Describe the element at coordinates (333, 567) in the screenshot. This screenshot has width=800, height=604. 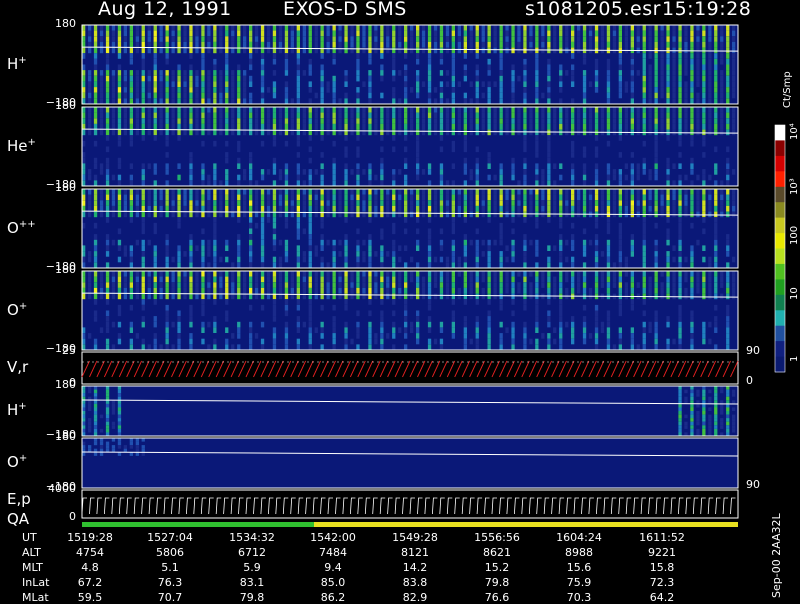
I see `ephem-value: 9.4` at that location.